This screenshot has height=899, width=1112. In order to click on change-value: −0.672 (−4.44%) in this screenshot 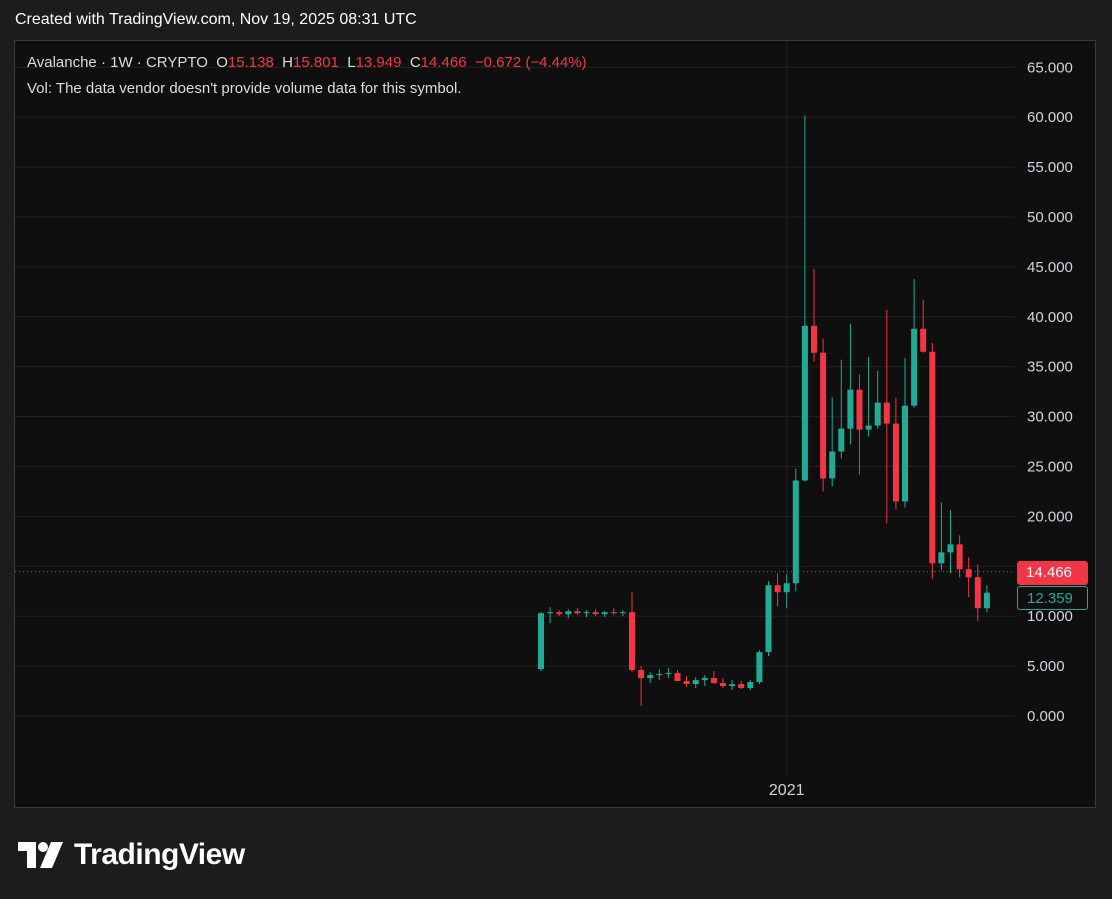, I will do `click(530, 62)`.